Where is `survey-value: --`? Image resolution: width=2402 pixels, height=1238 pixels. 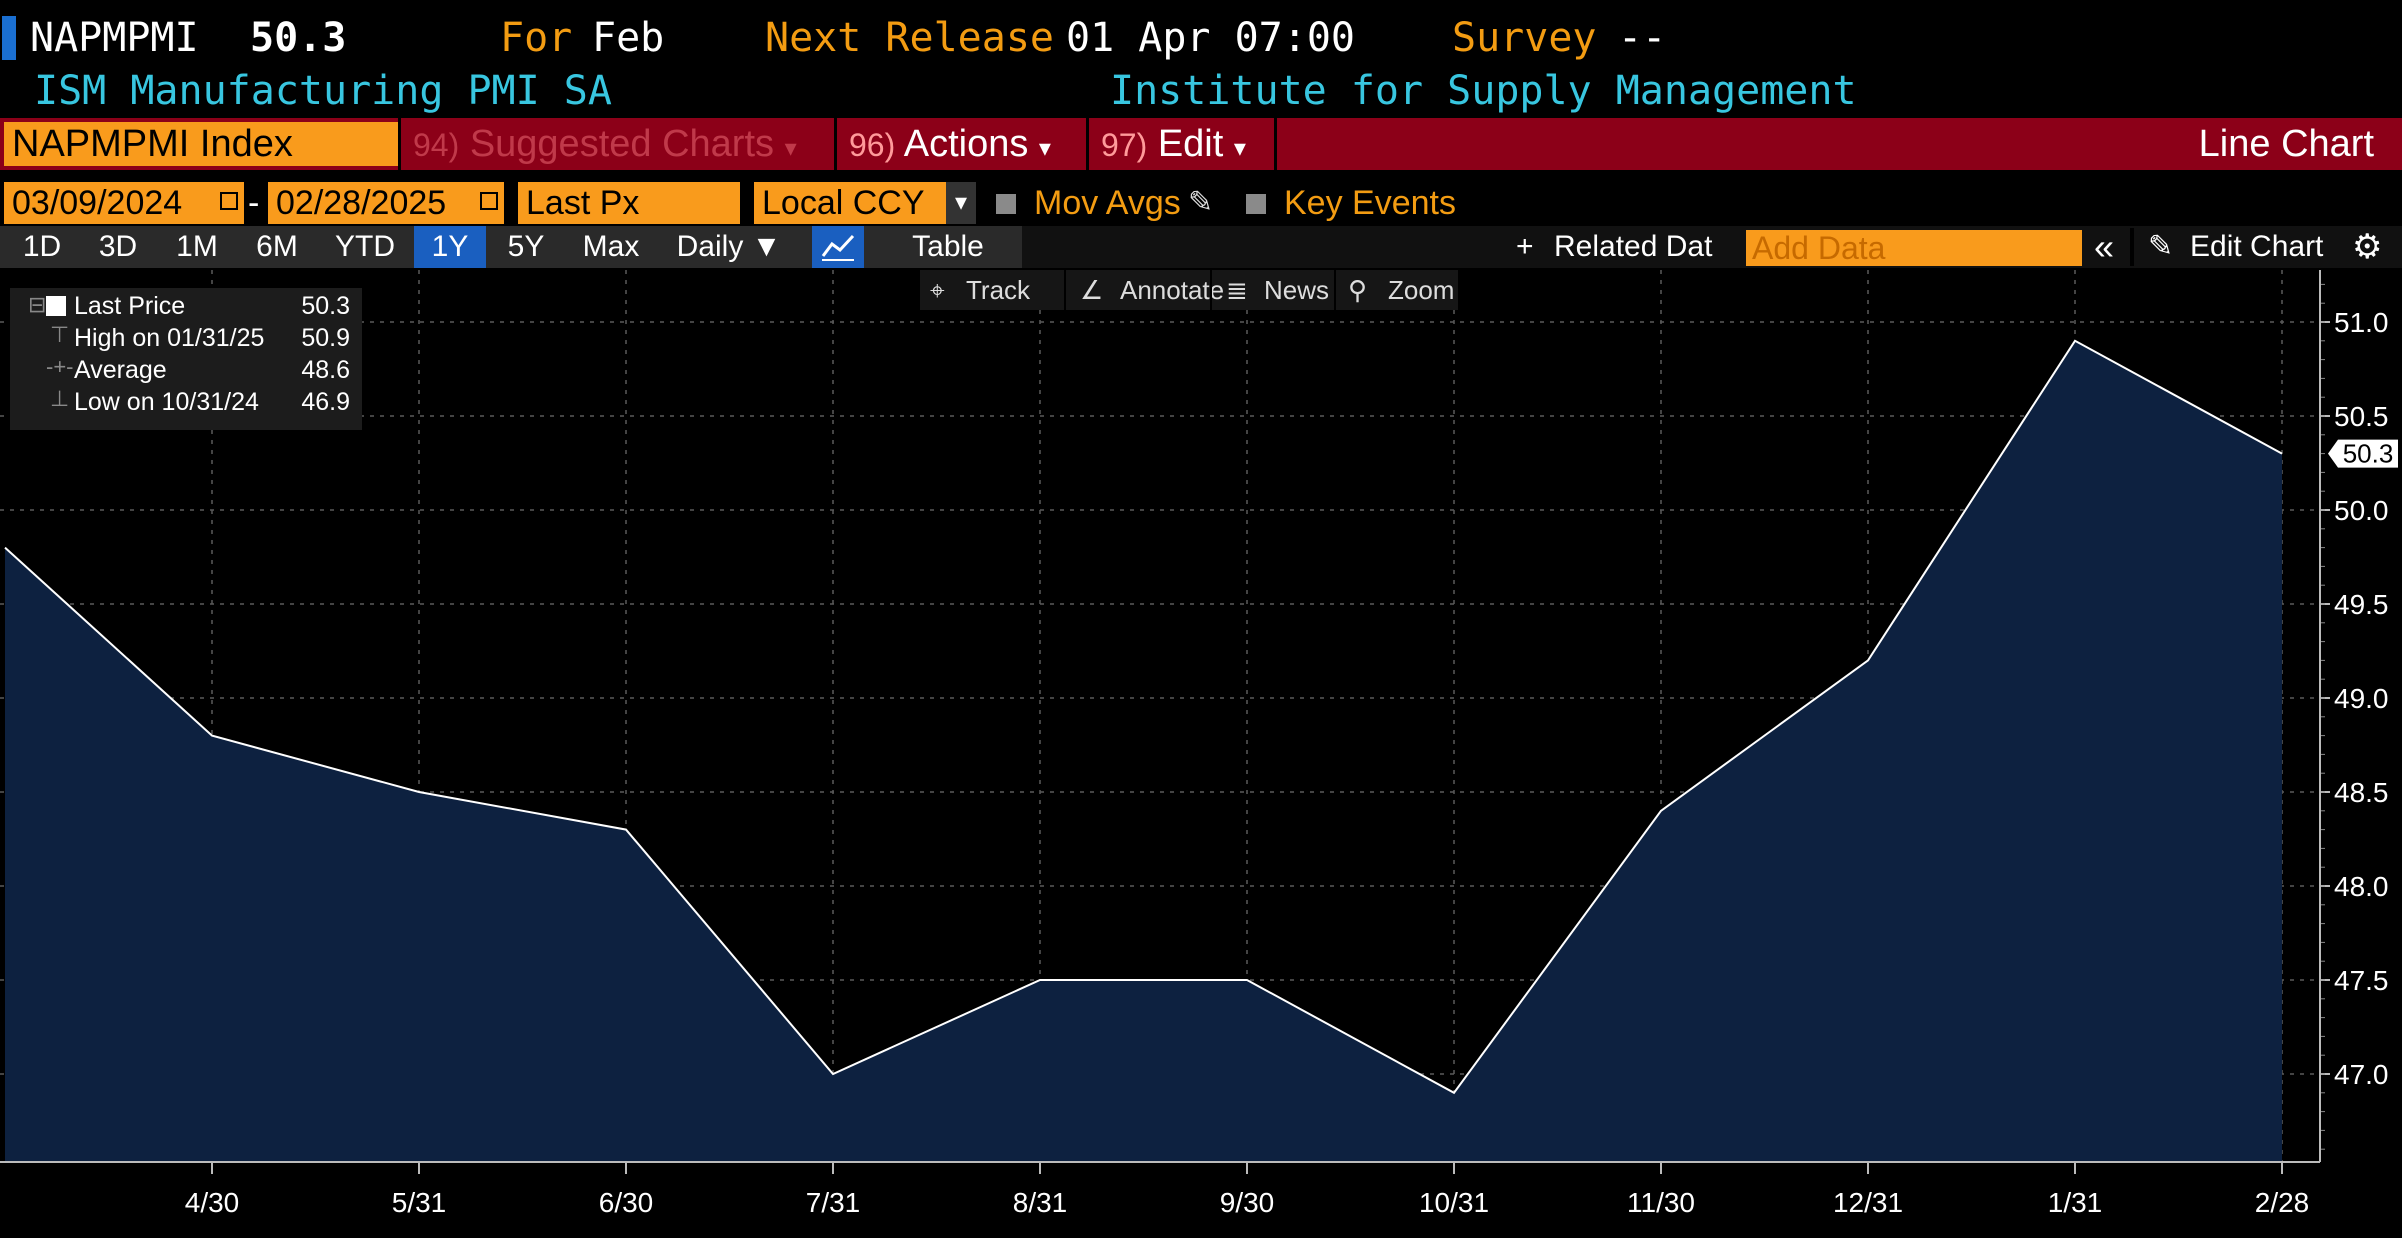
survey-value: -- is located at coordinates (1642, 38).